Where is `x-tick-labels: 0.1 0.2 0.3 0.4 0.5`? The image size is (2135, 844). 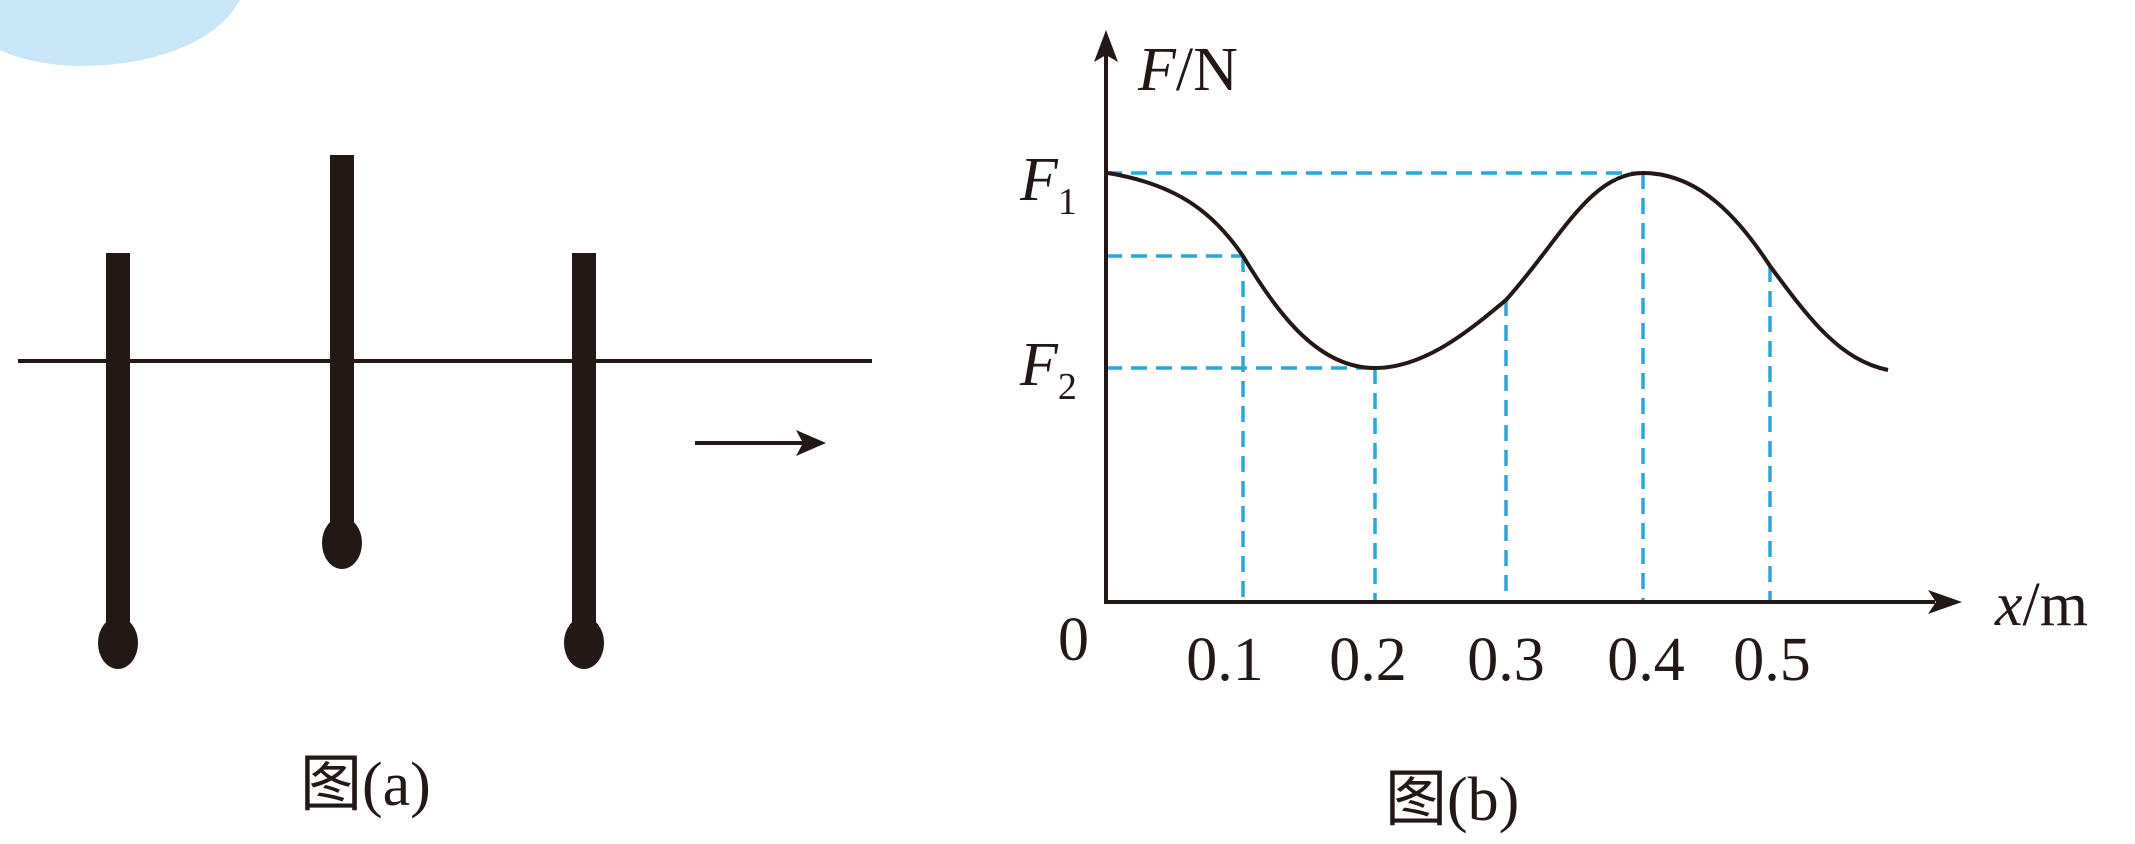 x-tick-labels: 0.1 0.2 0.3 0.4 0.5 is located at coordinates (1498, 660).